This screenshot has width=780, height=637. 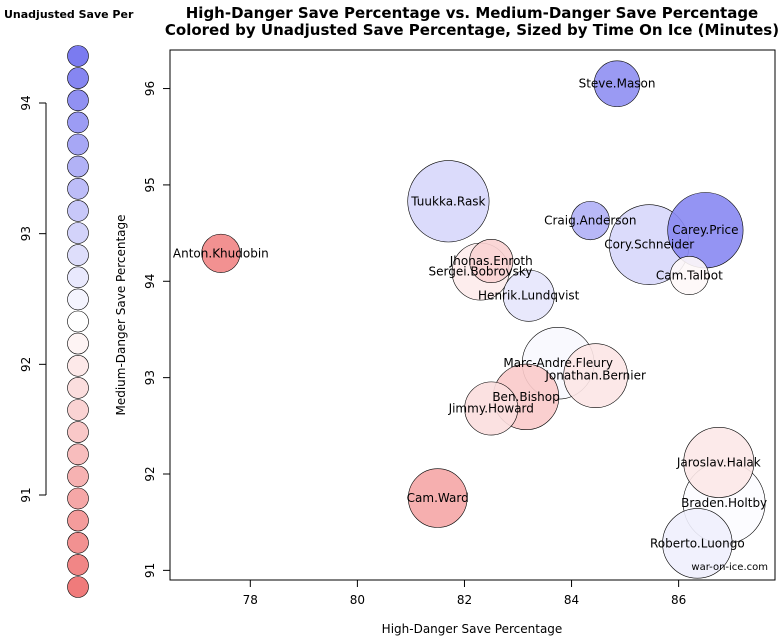 What do you see at coordinates (26, 102) in the screenshot?
I see `legend-tick-label: 94` at bounding box center [26, 102].